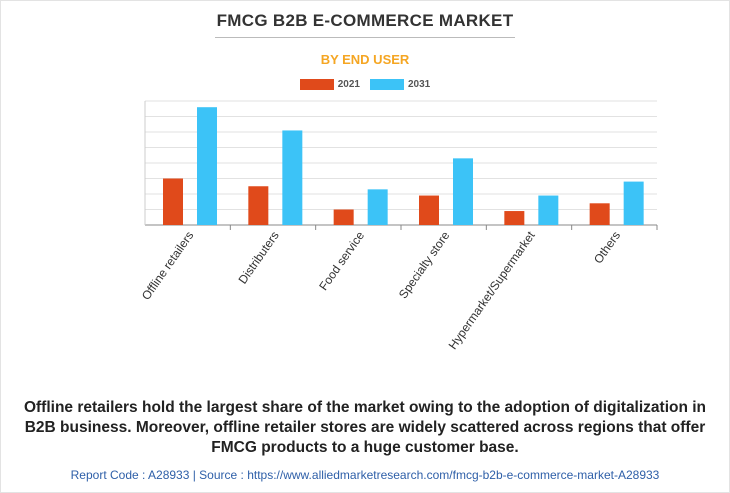 This screenshot has width=730, height=493. Describe the element at coordinates (341, 260) in the screenshot. I see `x-tick-label: Food service` at that location.